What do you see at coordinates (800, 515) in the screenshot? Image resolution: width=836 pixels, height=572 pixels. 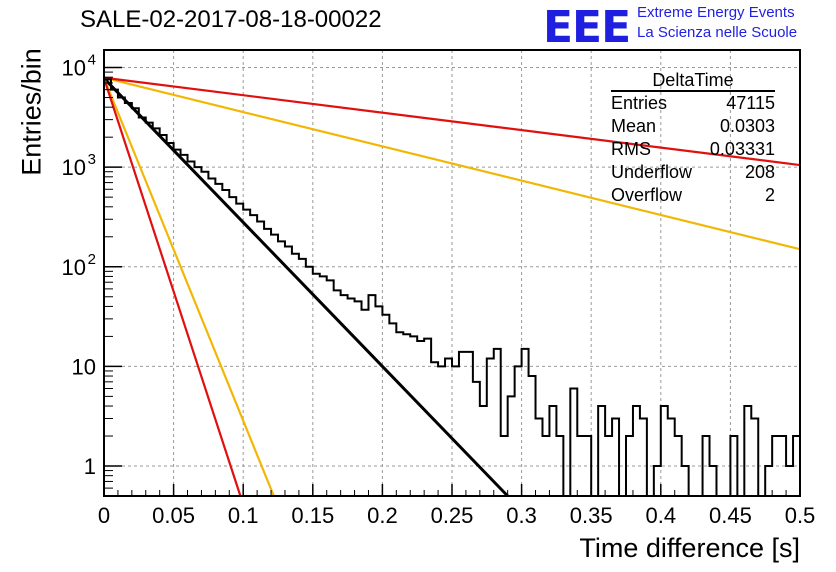 I see `x-tick-label: 0.5` at bounding box center [800, 515].